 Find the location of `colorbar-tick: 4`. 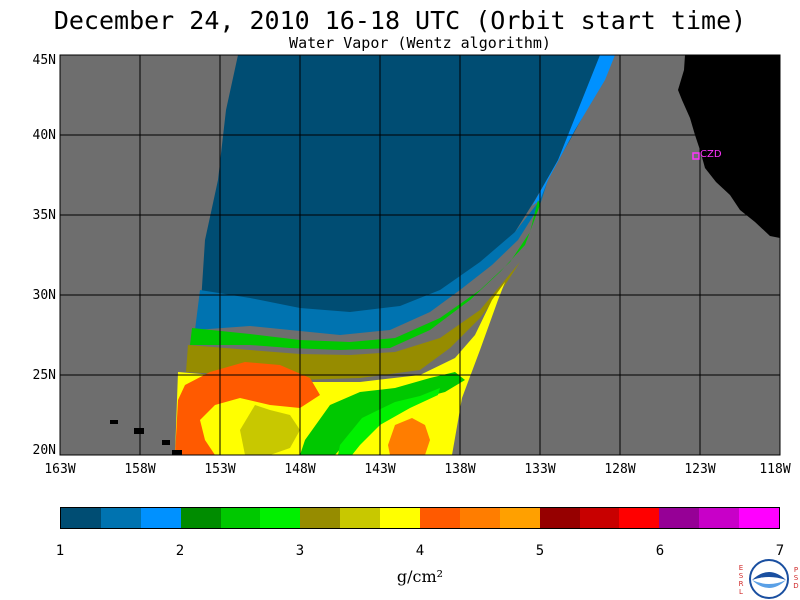

colorbar-tick: 4 is located at coordinates (420, 551).